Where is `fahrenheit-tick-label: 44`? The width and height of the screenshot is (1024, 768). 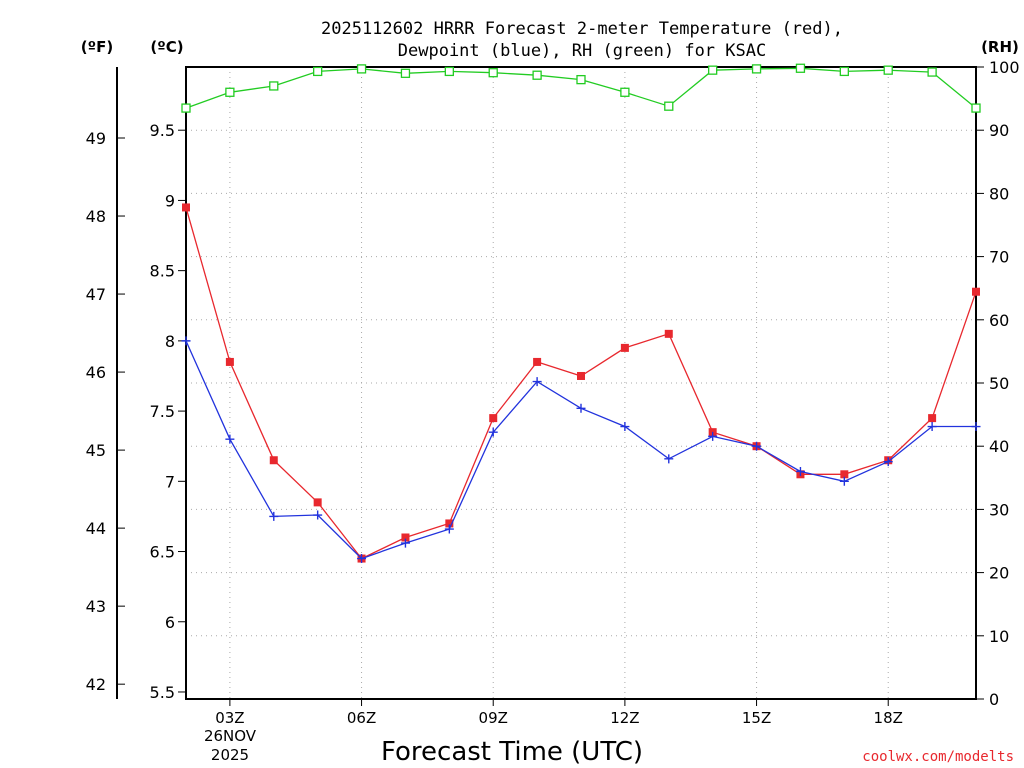
fahrenheit-tick-label: 44 is located at coordinates (96, 528).